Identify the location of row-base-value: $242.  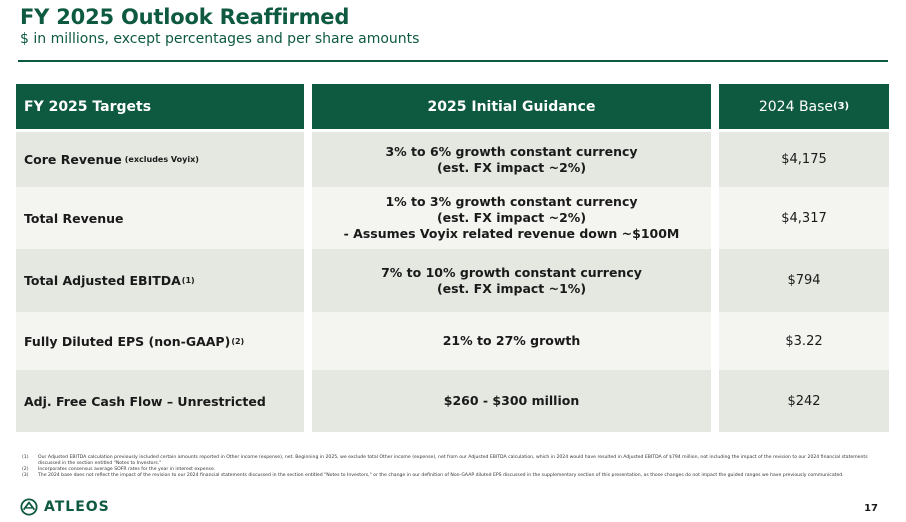
(804, 401).